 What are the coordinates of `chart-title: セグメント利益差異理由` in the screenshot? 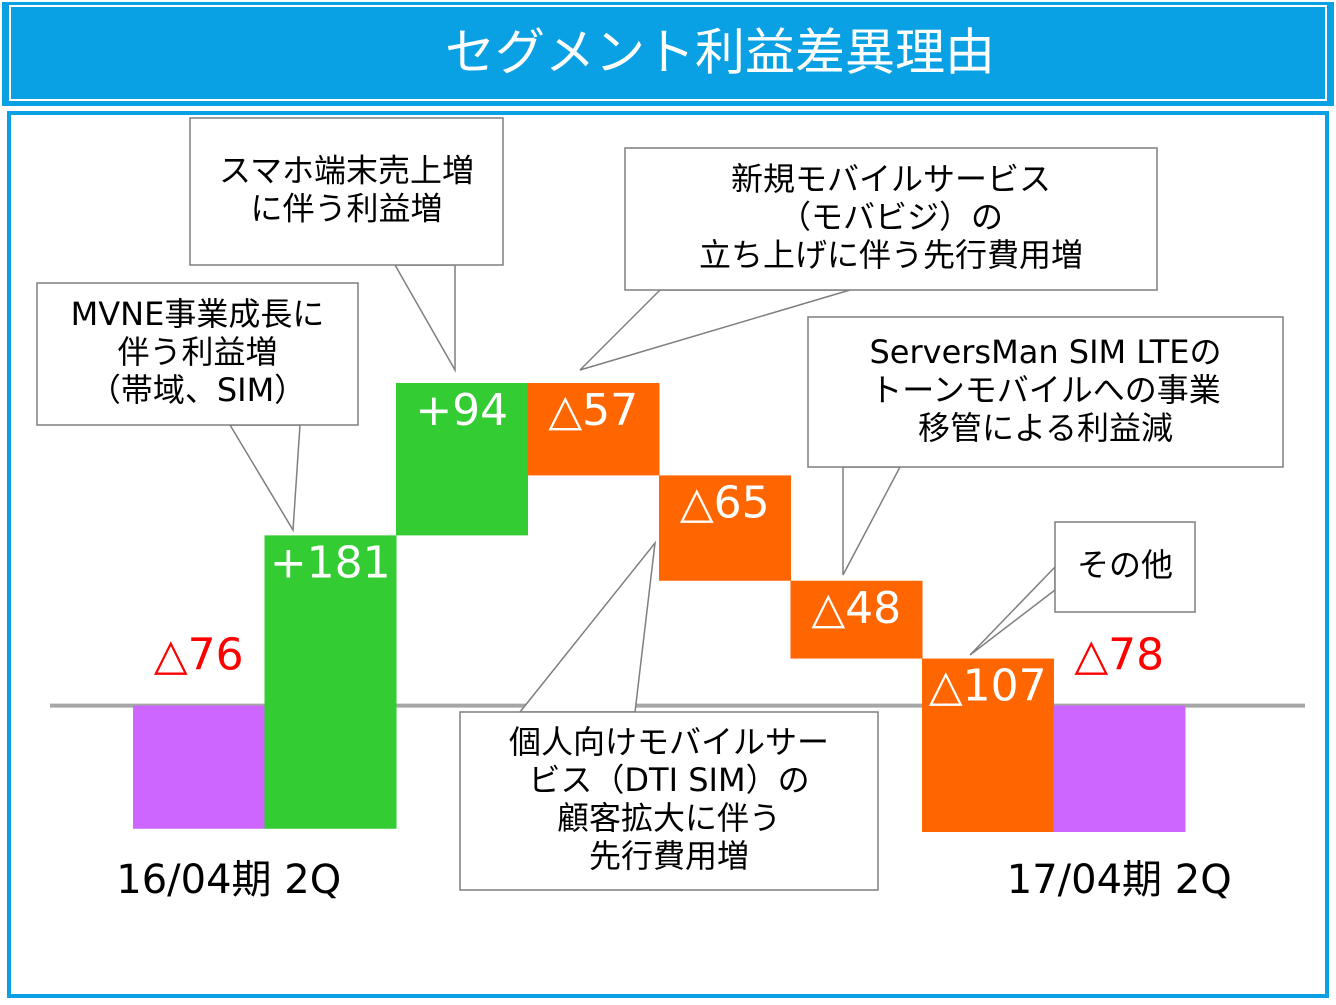 It's located at (720, 53).